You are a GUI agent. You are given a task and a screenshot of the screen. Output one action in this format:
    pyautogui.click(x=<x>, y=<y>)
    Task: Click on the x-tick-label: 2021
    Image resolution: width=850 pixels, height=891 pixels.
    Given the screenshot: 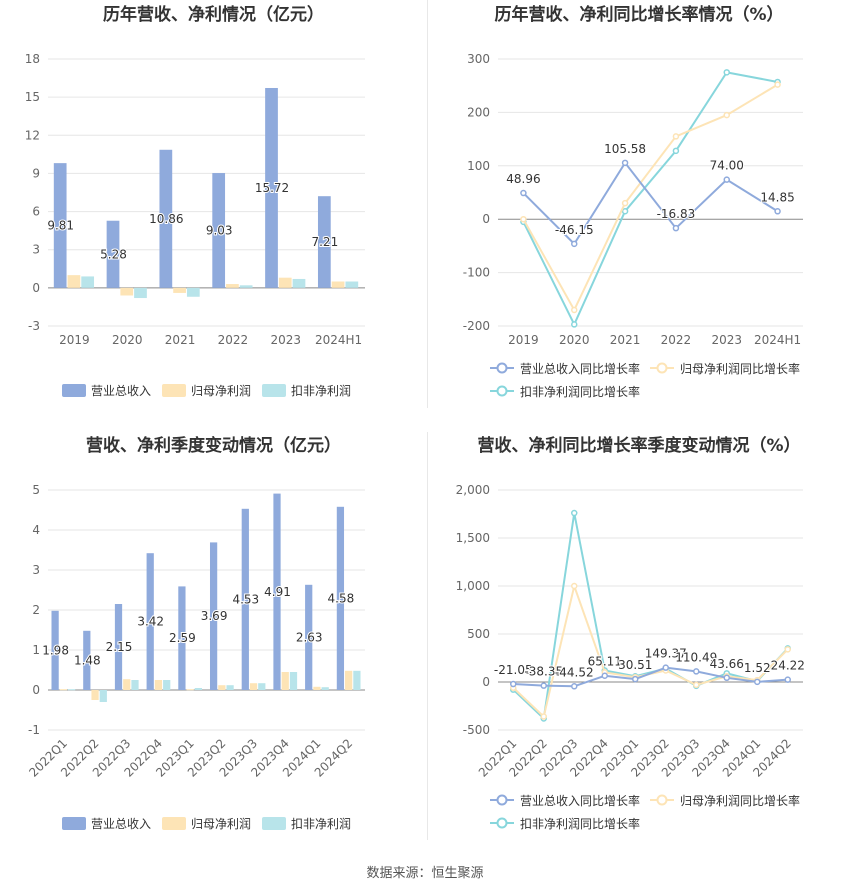 What is the action you would take?
    pyautogui.click(x=625, y=340)
    